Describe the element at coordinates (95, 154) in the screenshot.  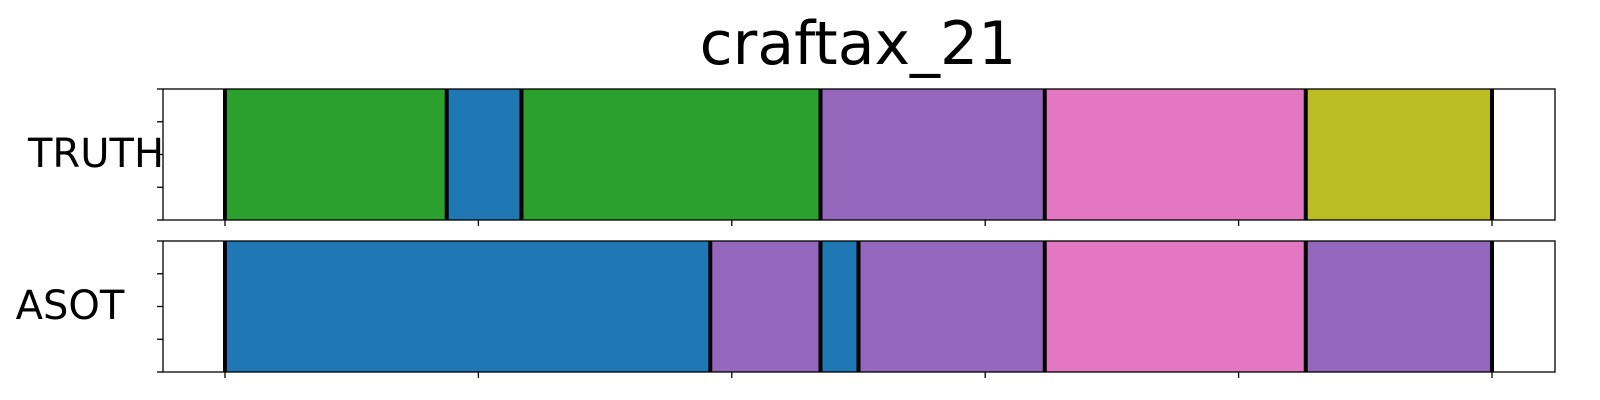
I see `row-label-truth: TRUTH` at that location.